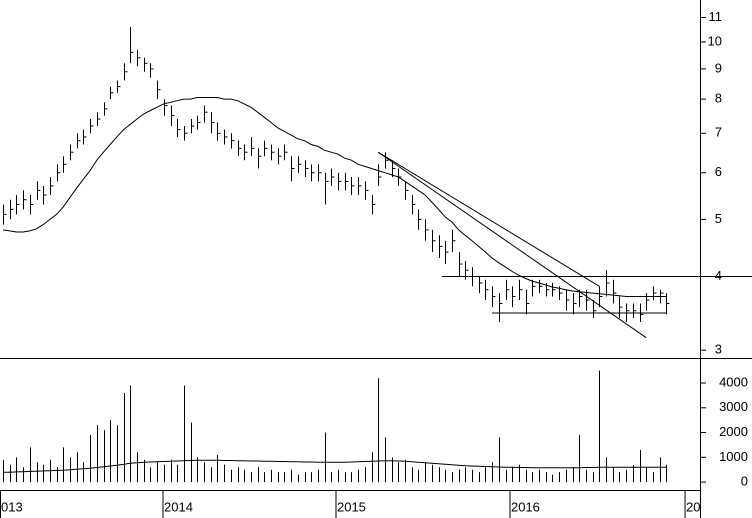 The image size is (752, 518). What do you see at coordinates (718, 98) in the screenshot?
I see `y-tick-label: 8` at bounding box center [718, 98].